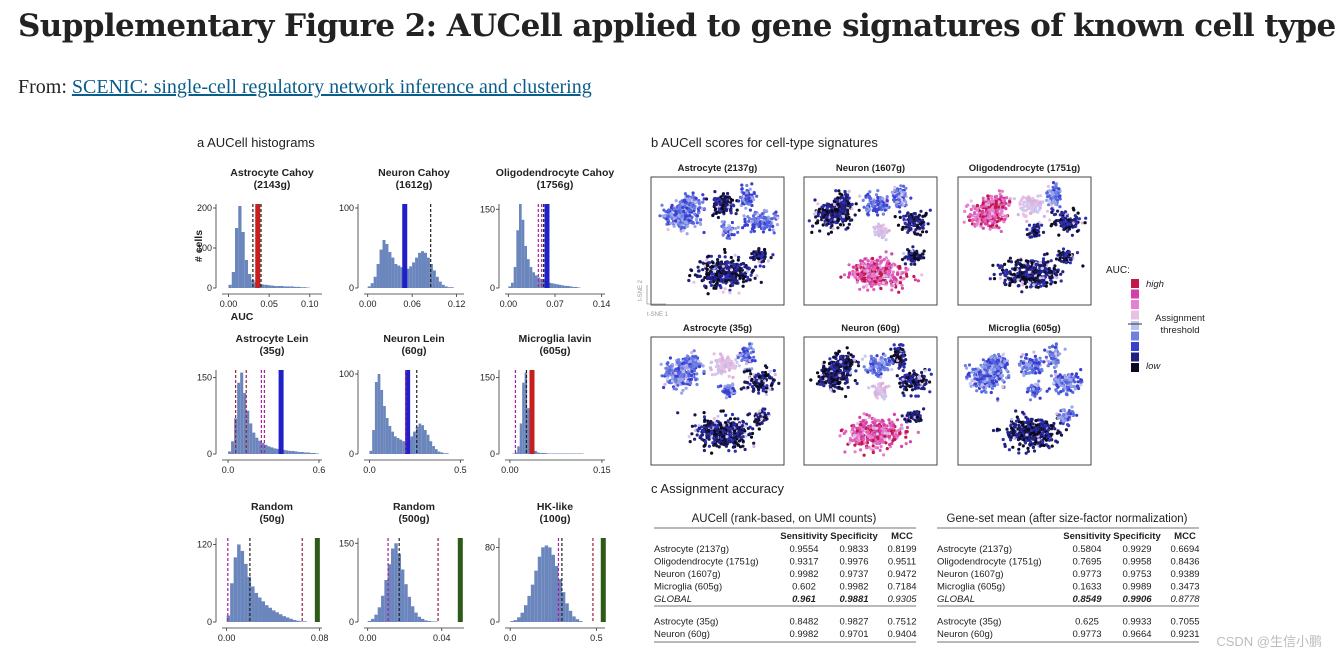  I want to click on histogram-subtitle: (500g), so click(414, 519).